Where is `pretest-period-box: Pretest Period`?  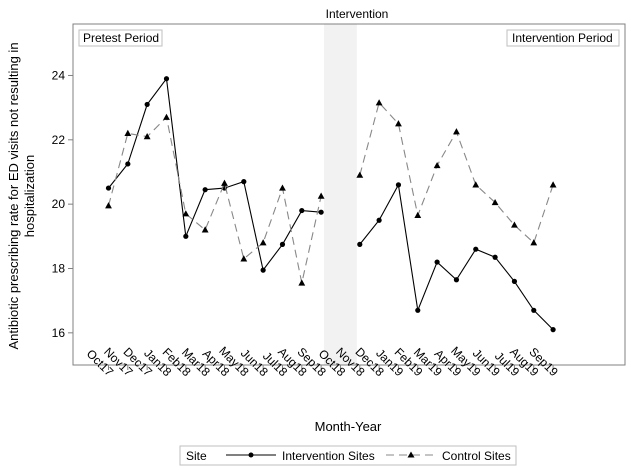
pretest-period-box: Pretest Period is located at coordinates (120, 38).